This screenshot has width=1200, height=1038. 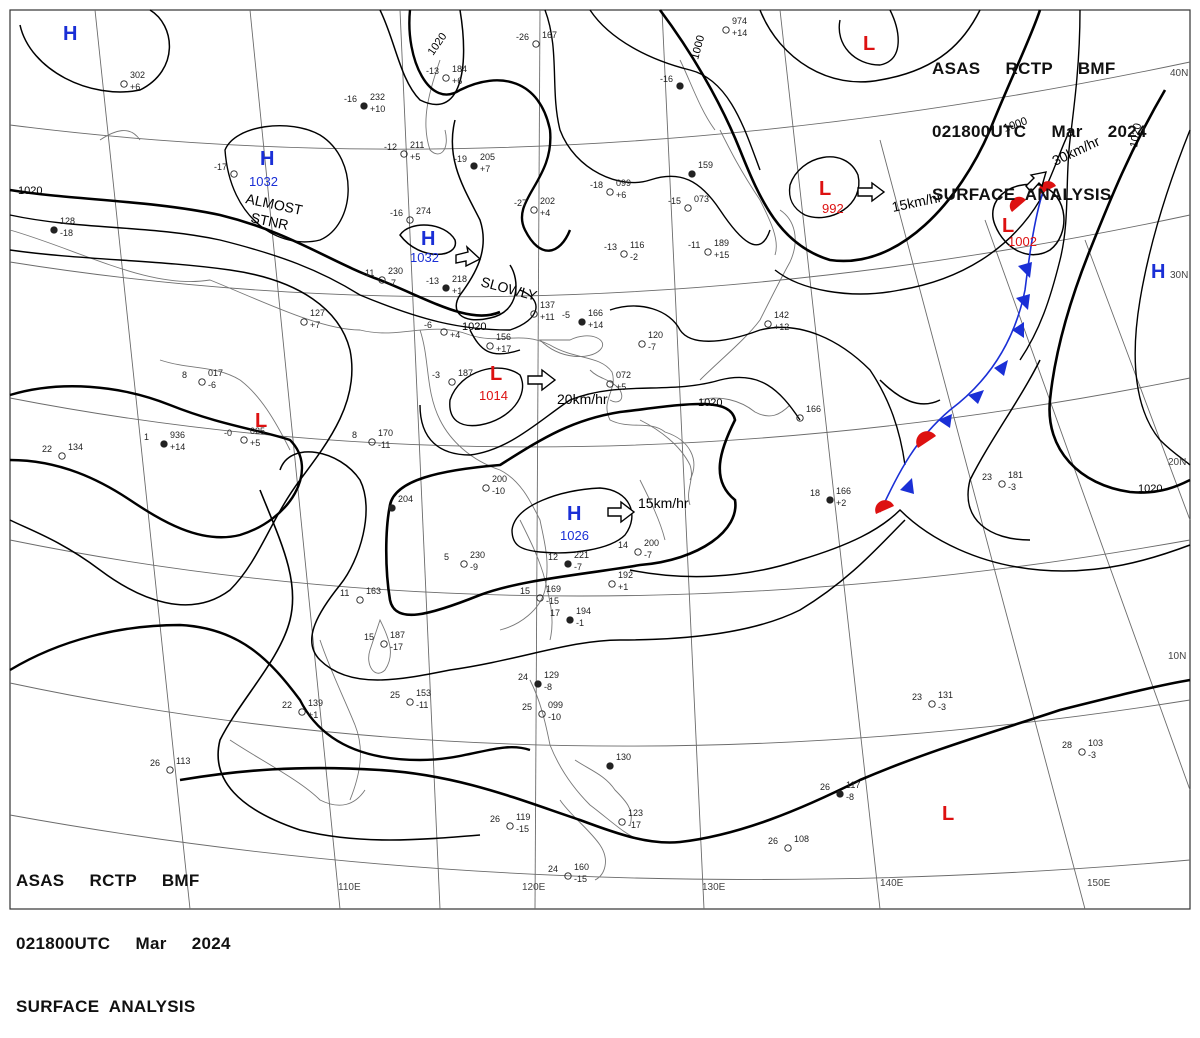 What do you see at coordinates (634, 825) in the screenshot?
I see `station-d: -17` at bounding box center [634, 825].